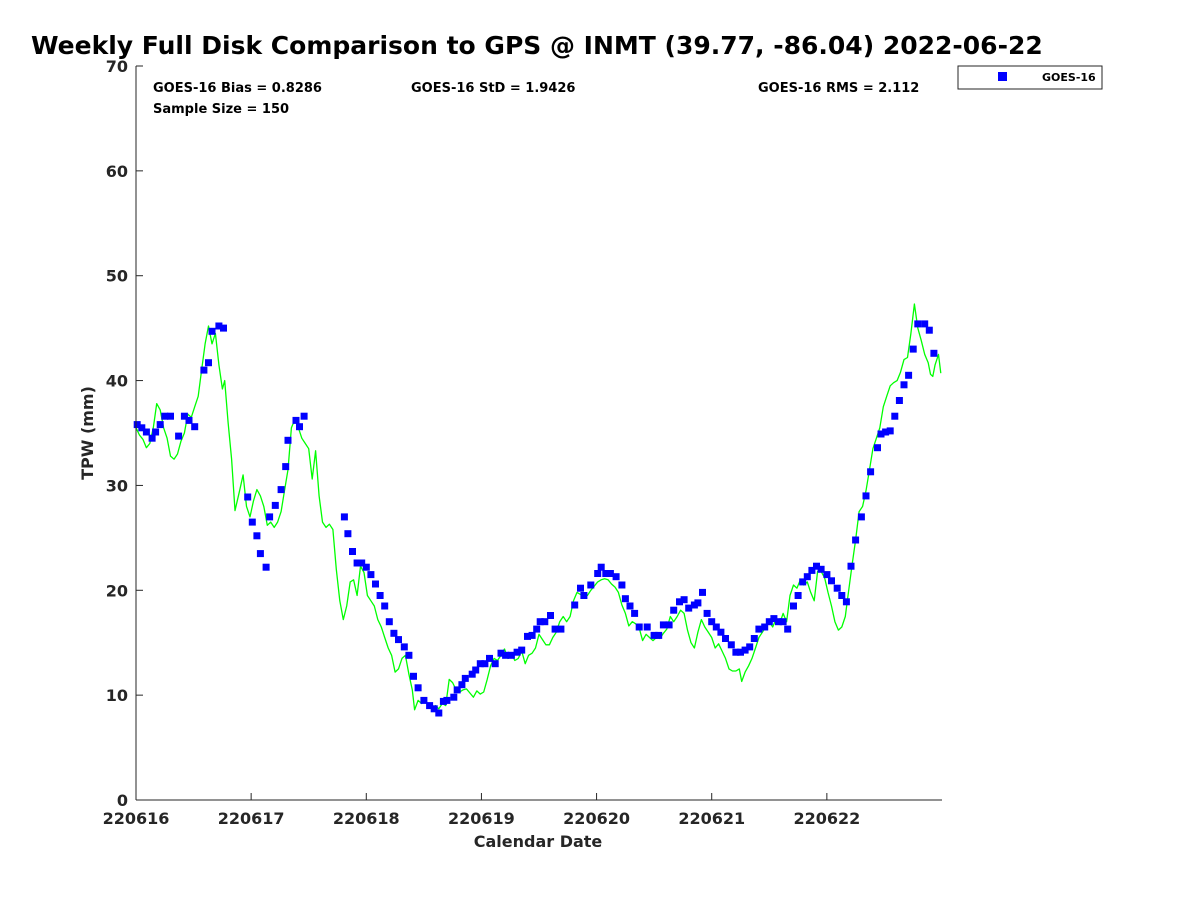 This screenshot has width=1200, height=900. What do you see at coordinates (117, 276) in the screenshot?
I see `y-tick-label: 50` at bounding box center [117, 276].